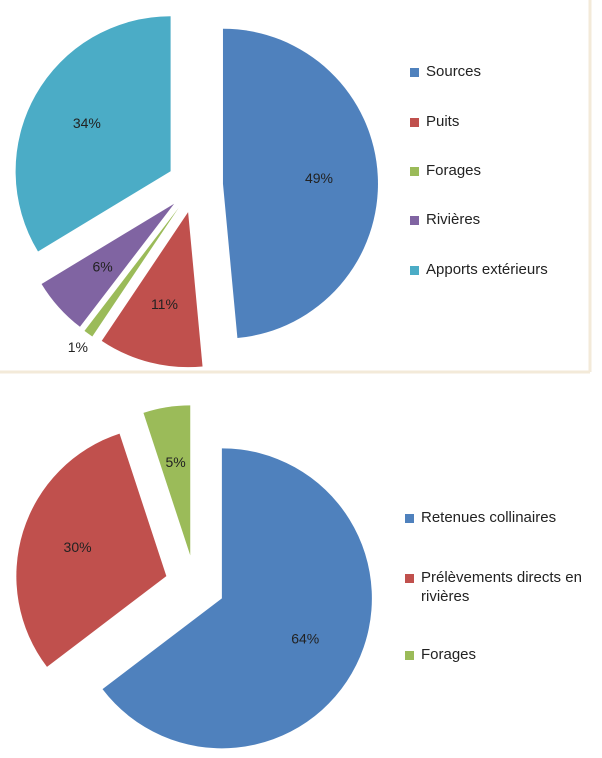  I want to click on legend-label: Apports extérieurs, so click(487, 269).